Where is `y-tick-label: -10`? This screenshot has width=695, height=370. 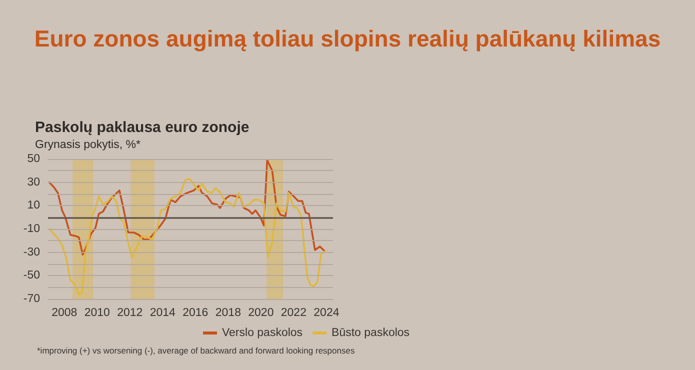 y-tick-label: -10 is located at coordinates (31, 229).